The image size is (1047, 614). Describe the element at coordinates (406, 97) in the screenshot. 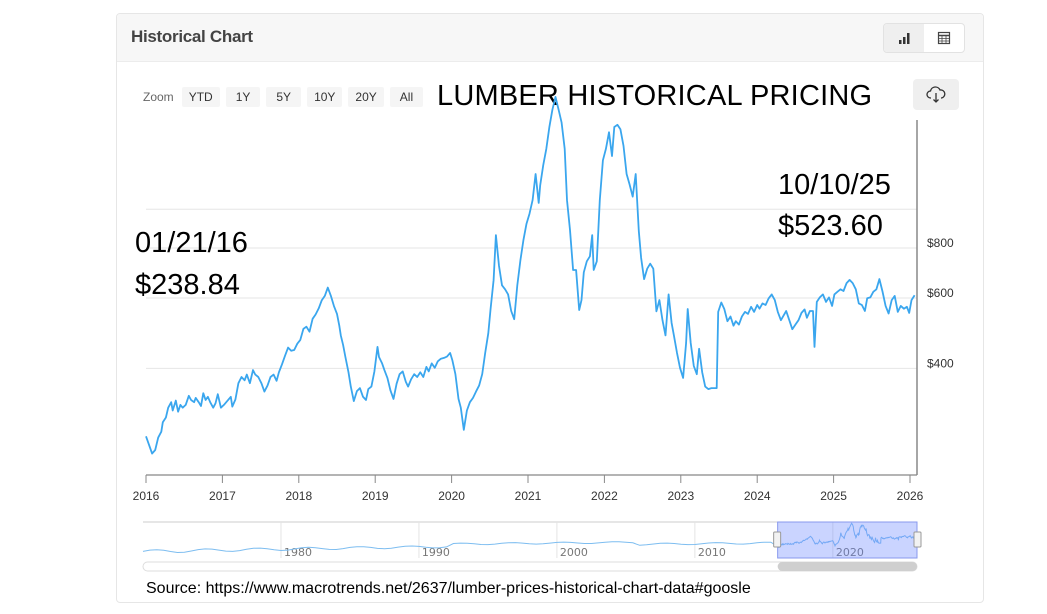

I see `zoom-all-button: All` at that location.